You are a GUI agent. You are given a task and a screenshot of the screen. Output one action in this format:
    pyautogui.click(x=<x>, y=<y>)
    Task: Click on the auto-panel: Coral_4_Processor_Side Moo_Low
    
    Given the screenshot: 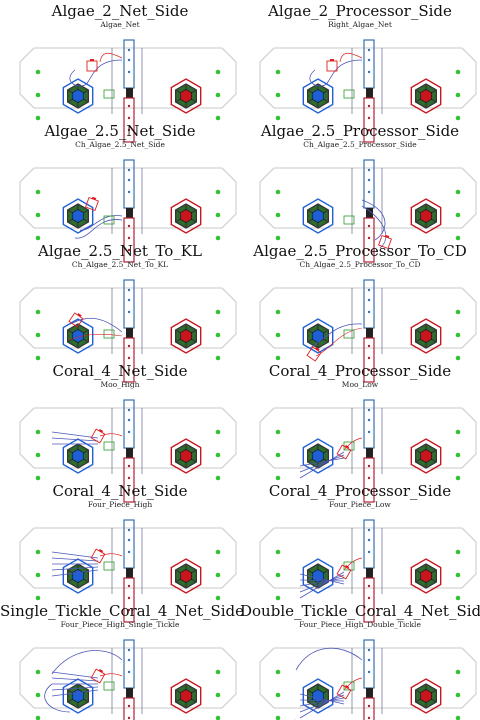 What is the action you would take?
    pyautogui.click(x=360, y=431)
    